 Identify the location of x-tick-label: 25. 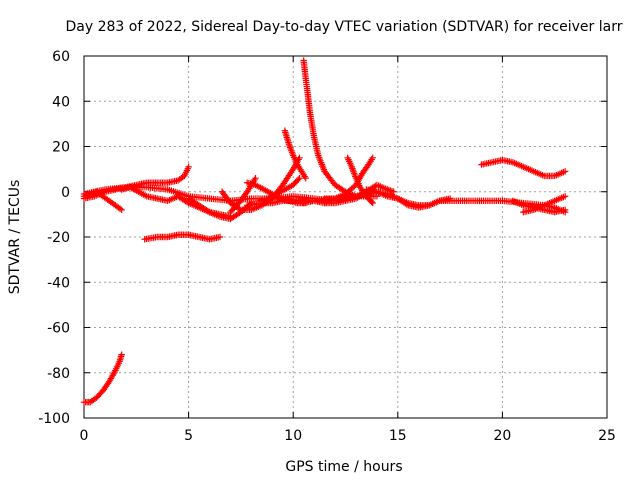
(607, 436).